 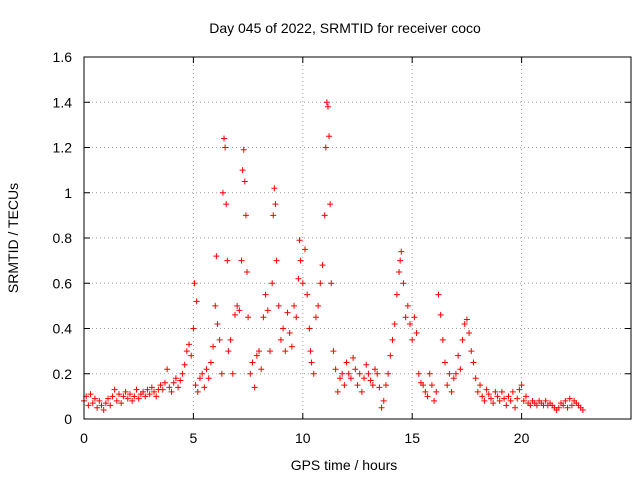 I want to click on x-tick-label: 5, so click(x=194, y=438).